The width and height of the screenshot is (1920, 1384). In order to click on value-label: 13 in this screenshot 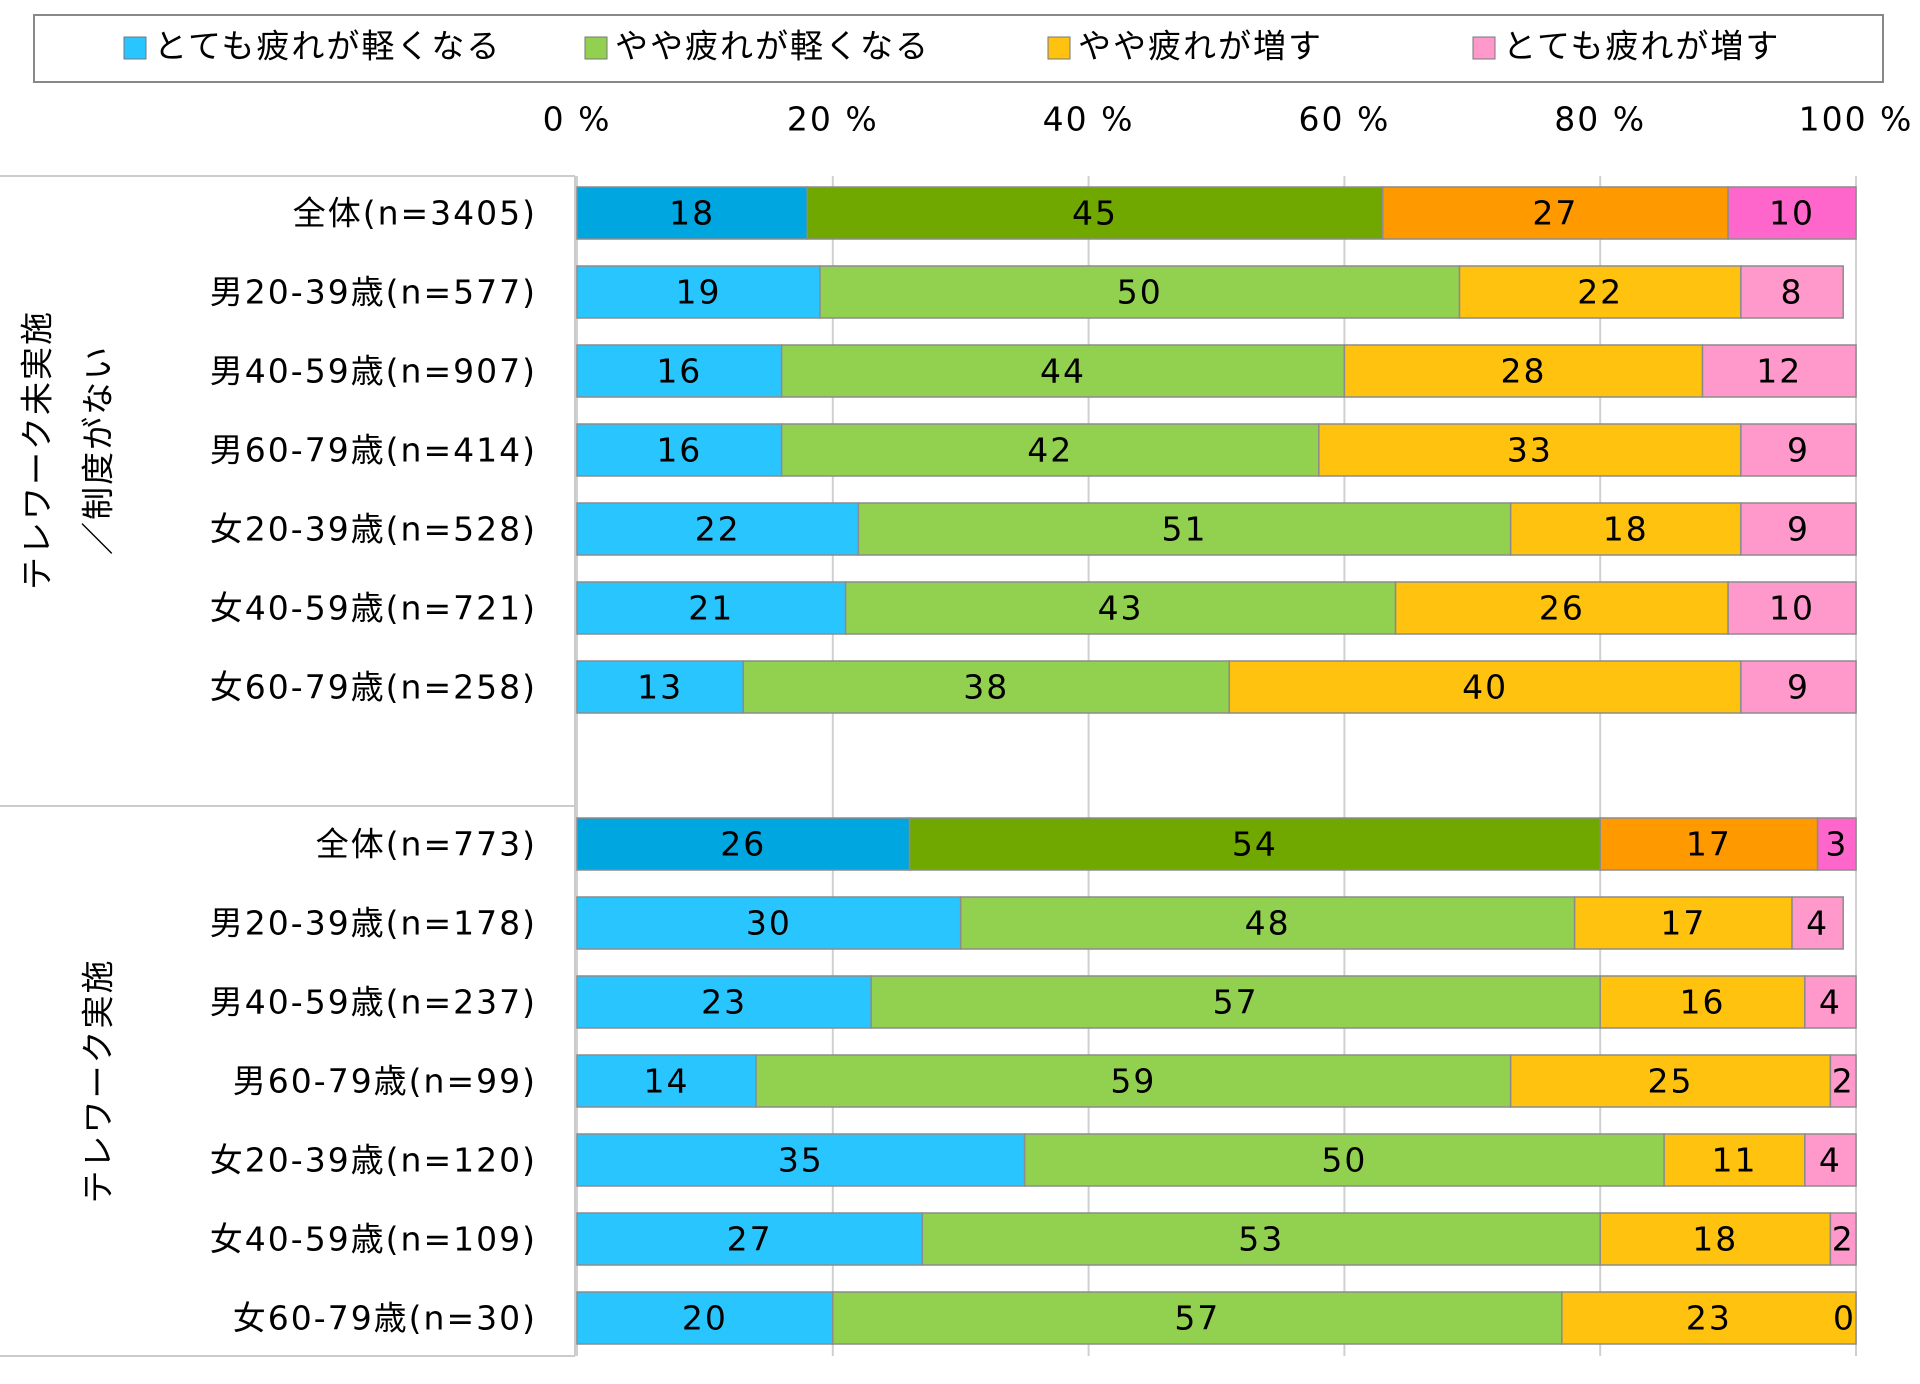, I will do `click(660, 687)`.